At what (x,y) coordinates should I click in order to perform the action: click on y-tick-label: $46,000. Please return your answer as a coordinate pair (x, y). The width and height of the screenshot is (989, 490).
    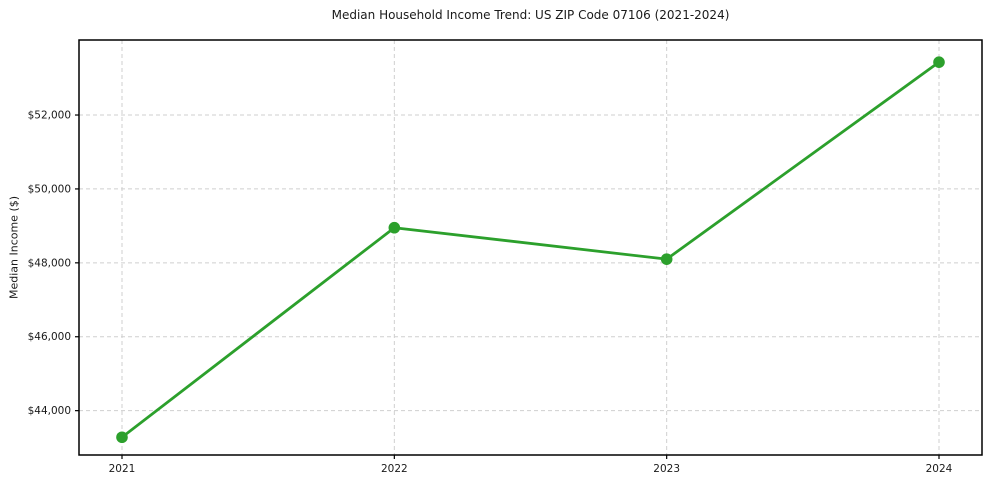
    Looking at the image, I should click on (49, 337).